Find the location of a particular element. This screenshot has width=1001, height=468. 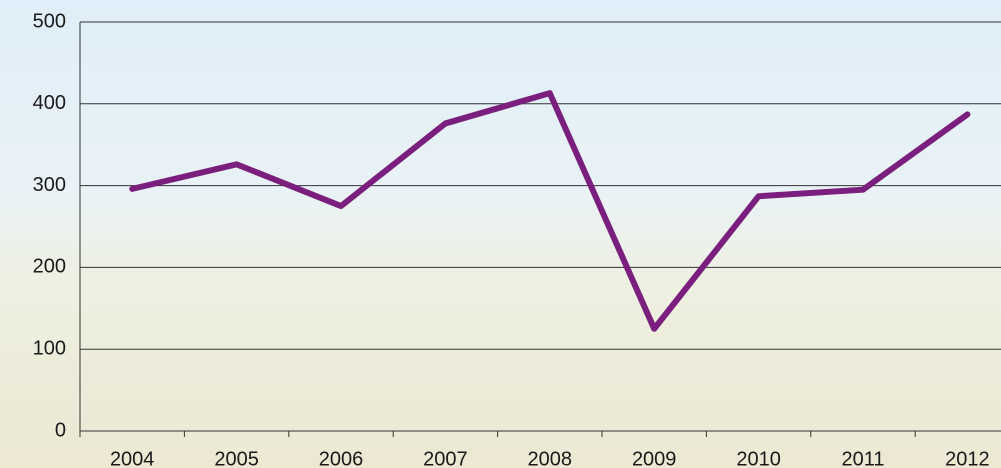

y-tick-label: 300 is located at coordinates (49, 185).